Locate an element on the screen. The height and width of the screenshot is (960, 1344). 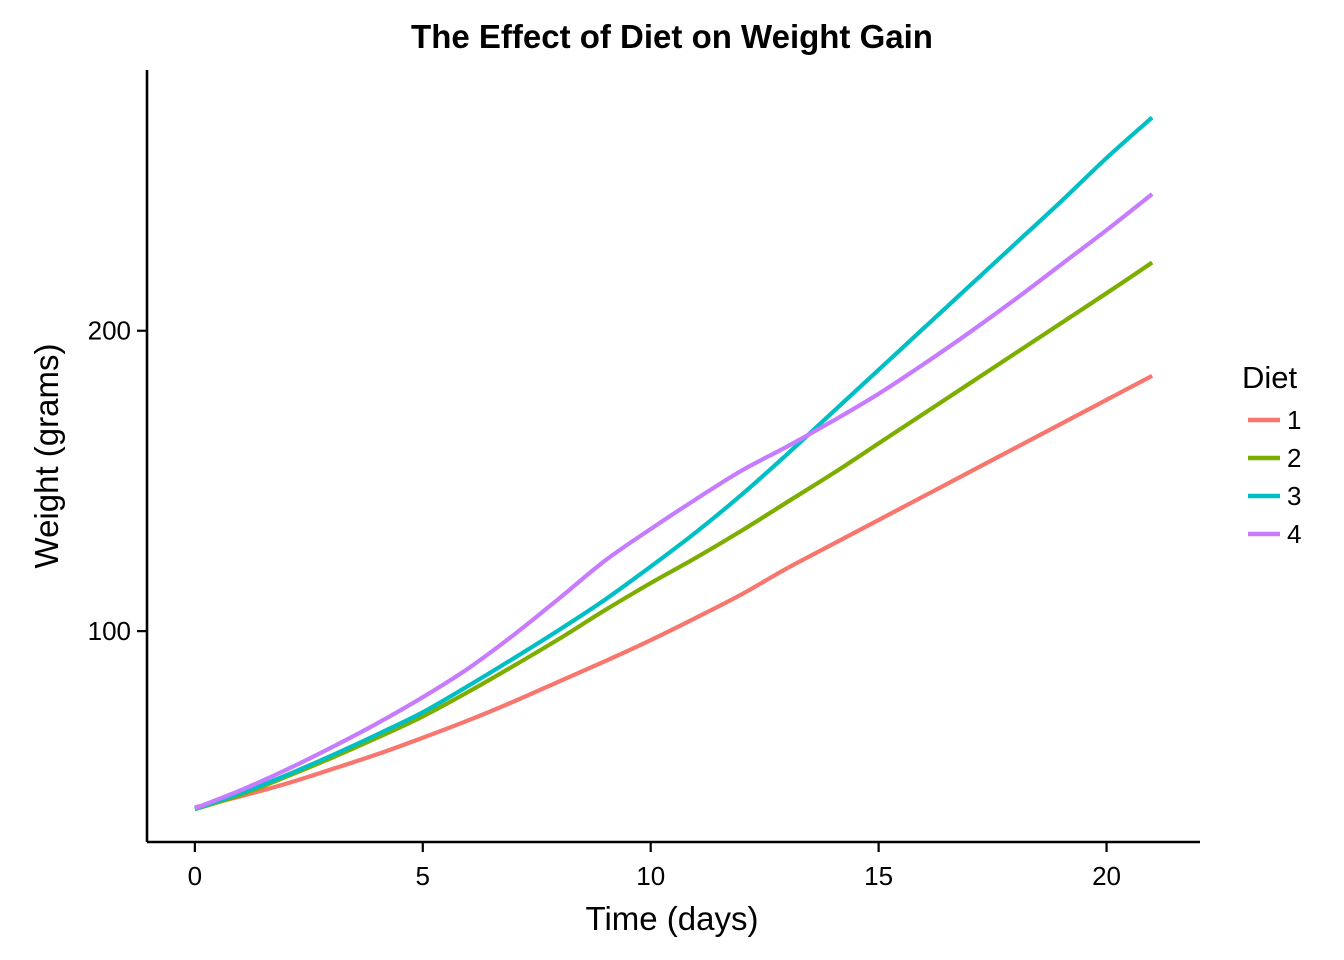
legend-label-diet-2: 2 is located at coordinates (1294, 458).